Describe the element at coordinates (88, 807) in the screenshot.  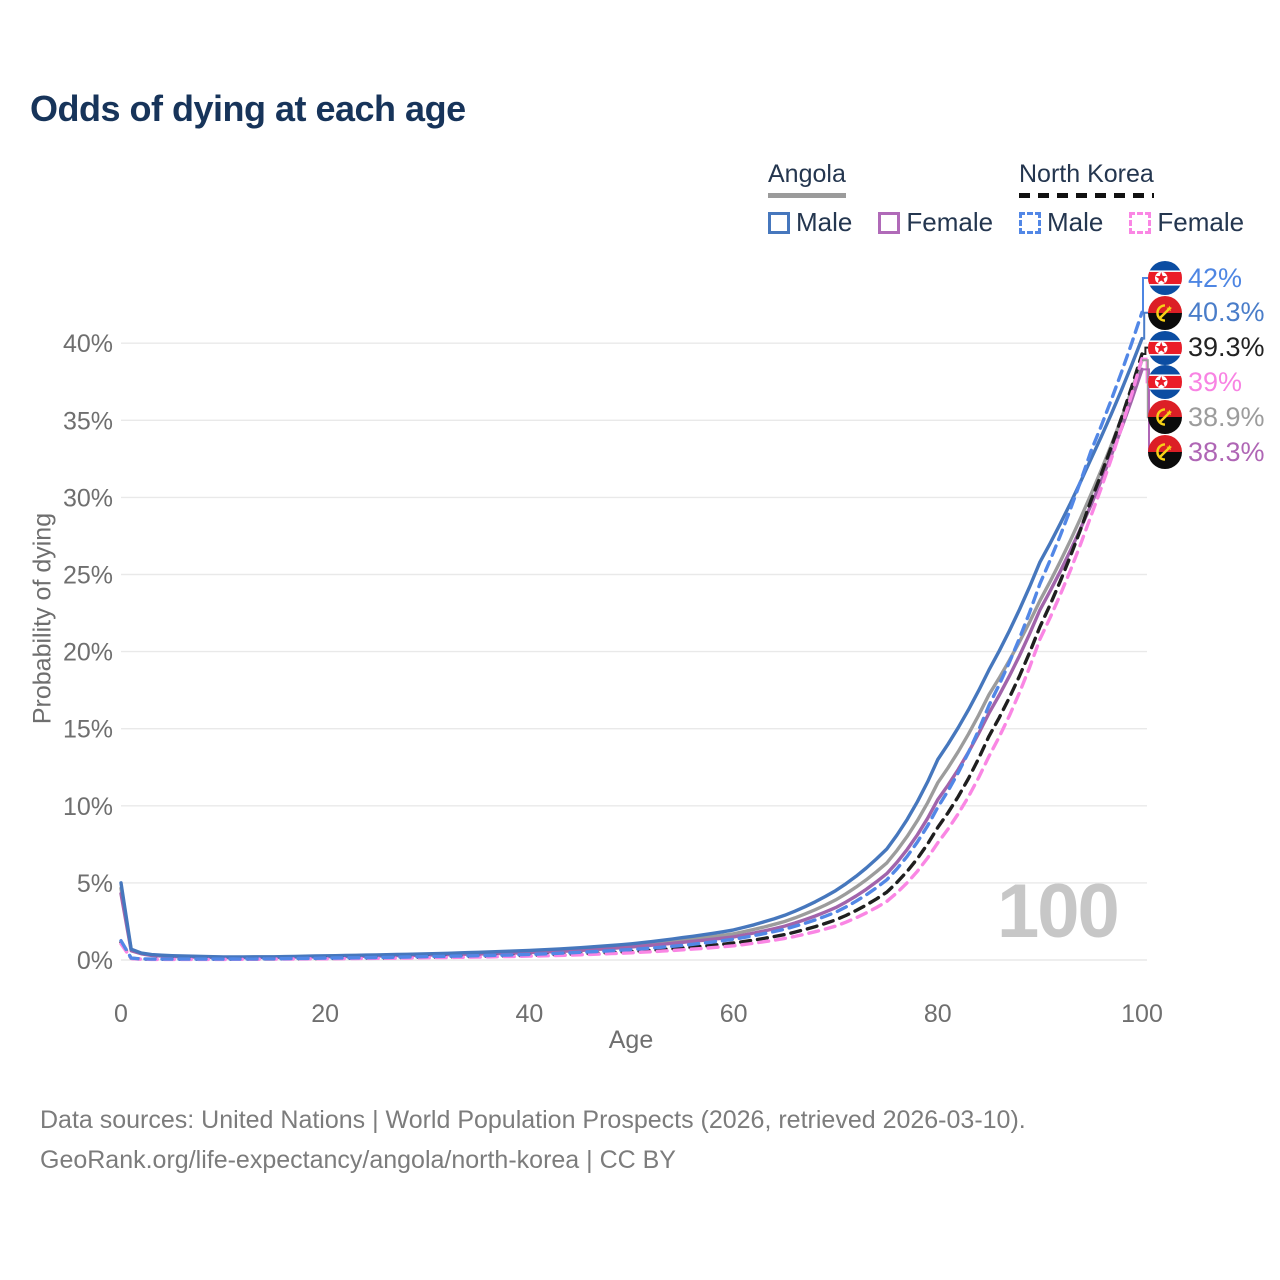
I see `y-tick-label: 10%` at that location.